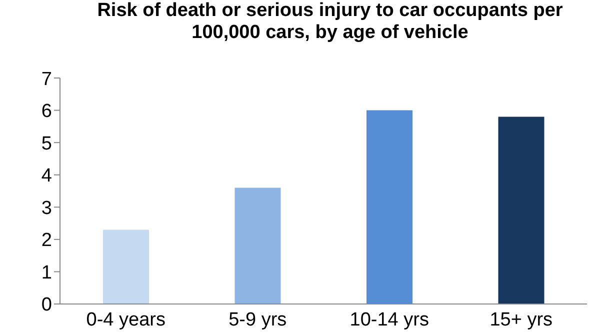 The width and height of the screenshot is (597, 336). What do you see at coordinates (257, 319) in the screenshot?
I see `x-tick-label: 5-9 yrs` at bounding box center [257, 319].